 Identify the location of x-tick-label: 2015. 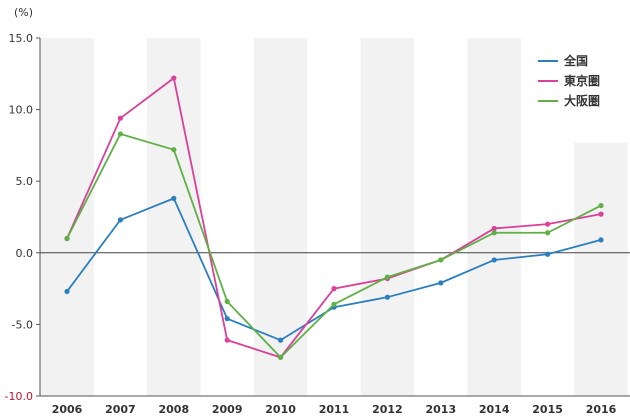
(547, 409).